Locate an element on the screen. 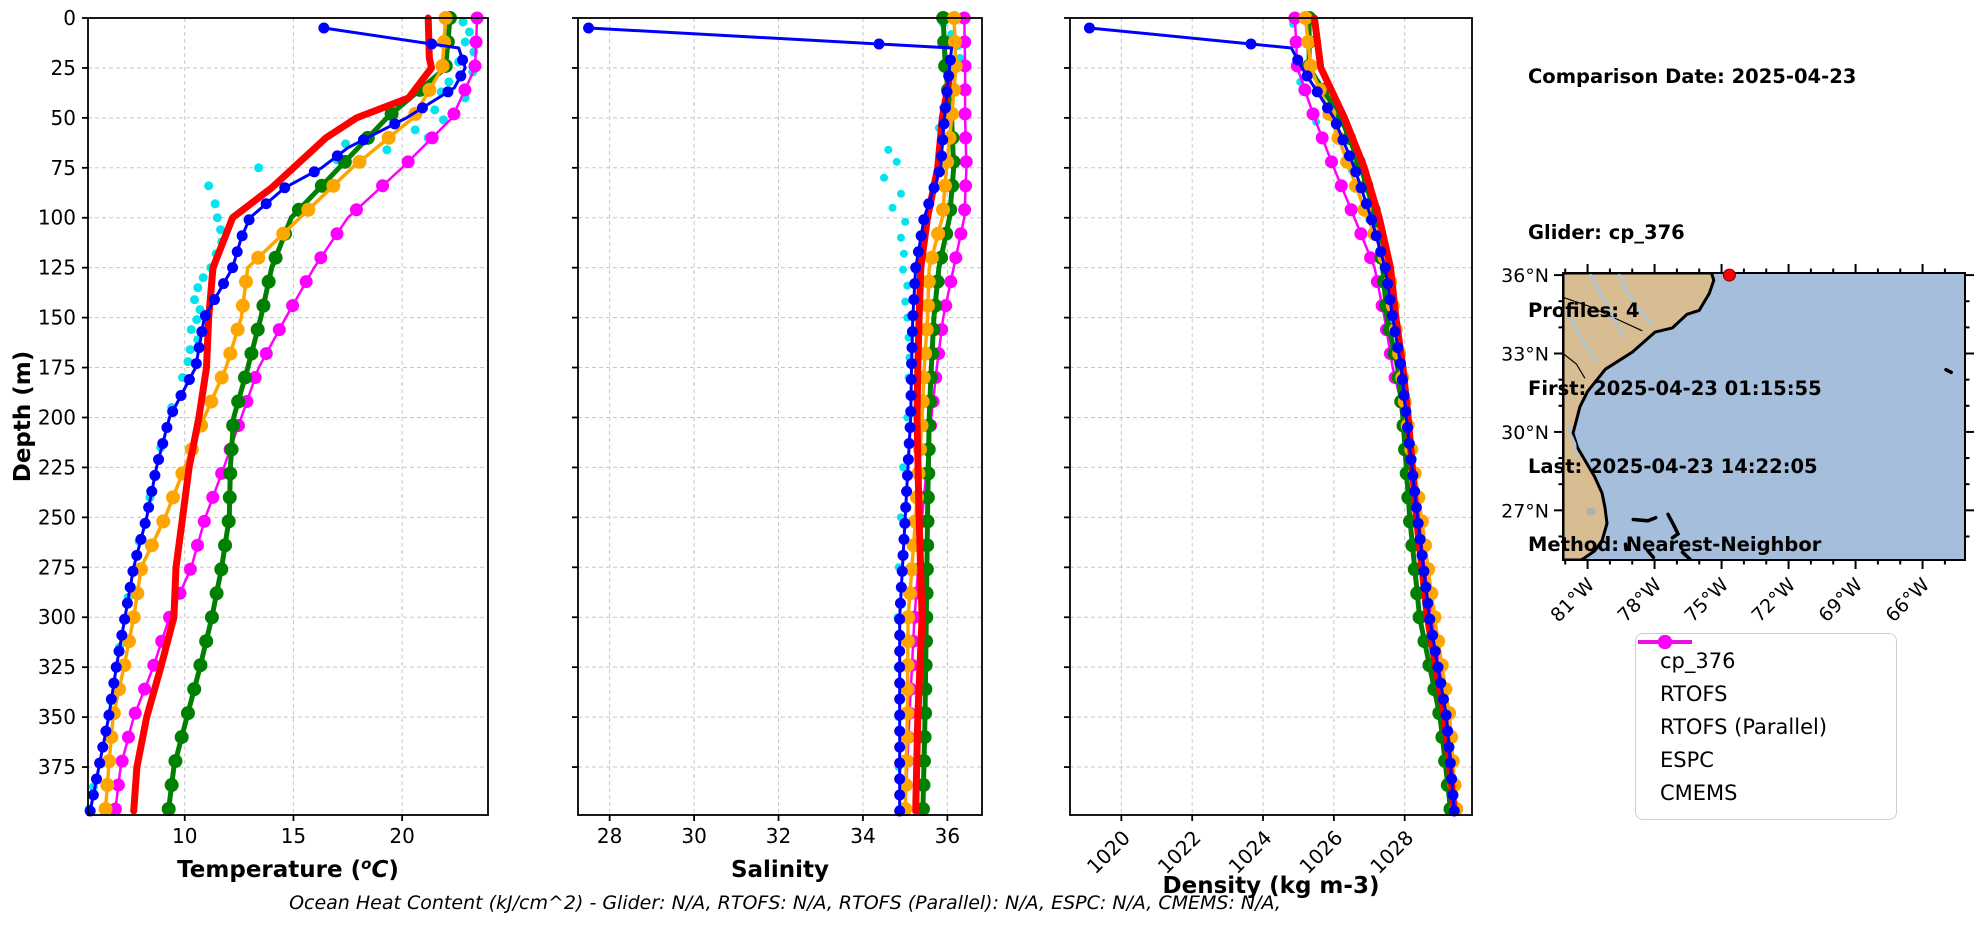 Image resolution: width=1978 pixels, height=934 pixels. glider-name-text: Glider: cp_376 is located at coordinates (1606, 232).